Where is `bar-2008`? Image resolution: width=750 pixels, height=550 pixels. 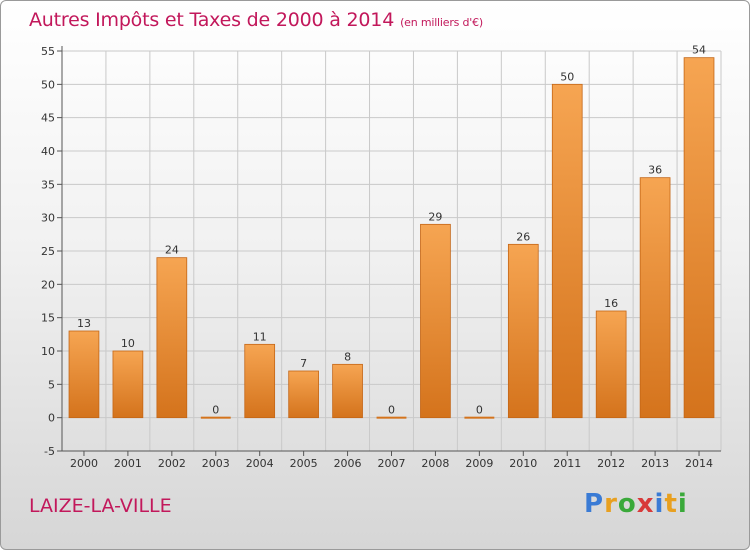
bar-2008 is located at coordinates (435, 321).